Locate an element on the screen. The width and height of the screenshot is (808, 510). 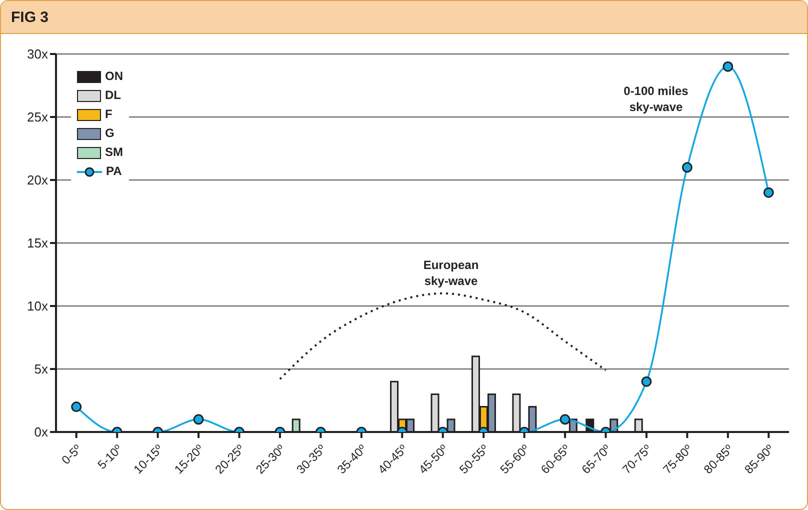
annotation: European sky-wave is located at coordinates (451, 273).